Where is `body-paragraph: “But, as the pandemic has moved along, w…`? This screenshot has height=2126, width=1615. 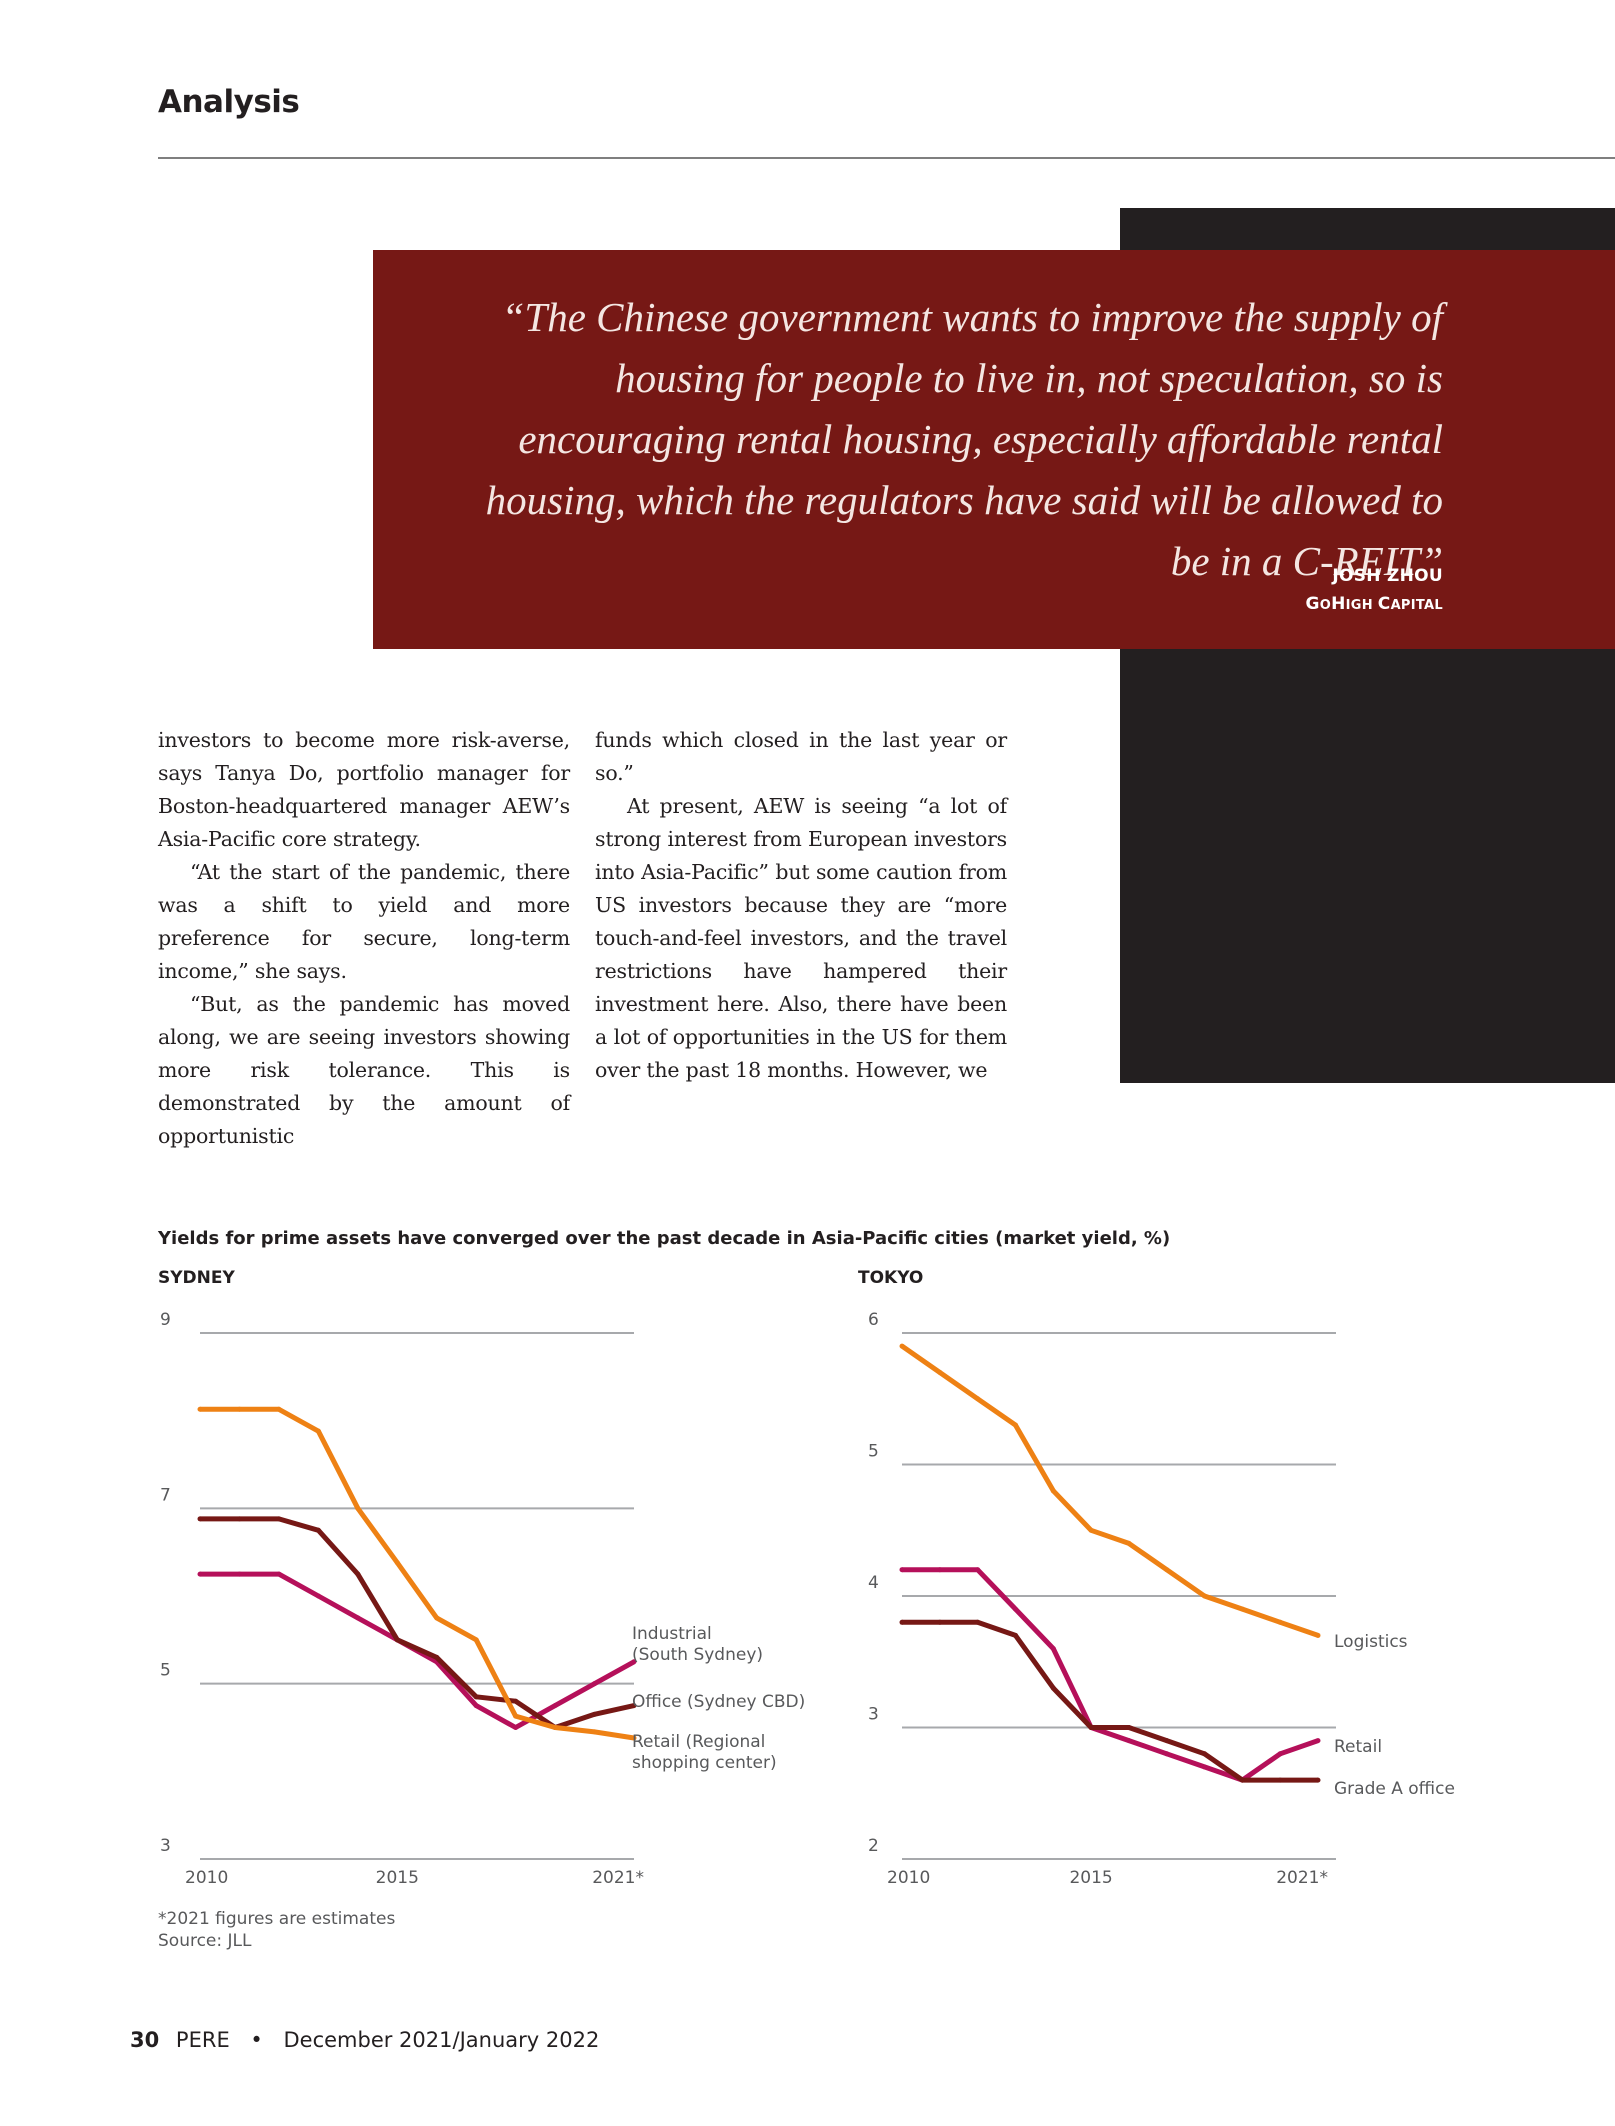
body-paragraph: “But, as the pandemic has moved along, w… is located at coordinates (364, 1070).